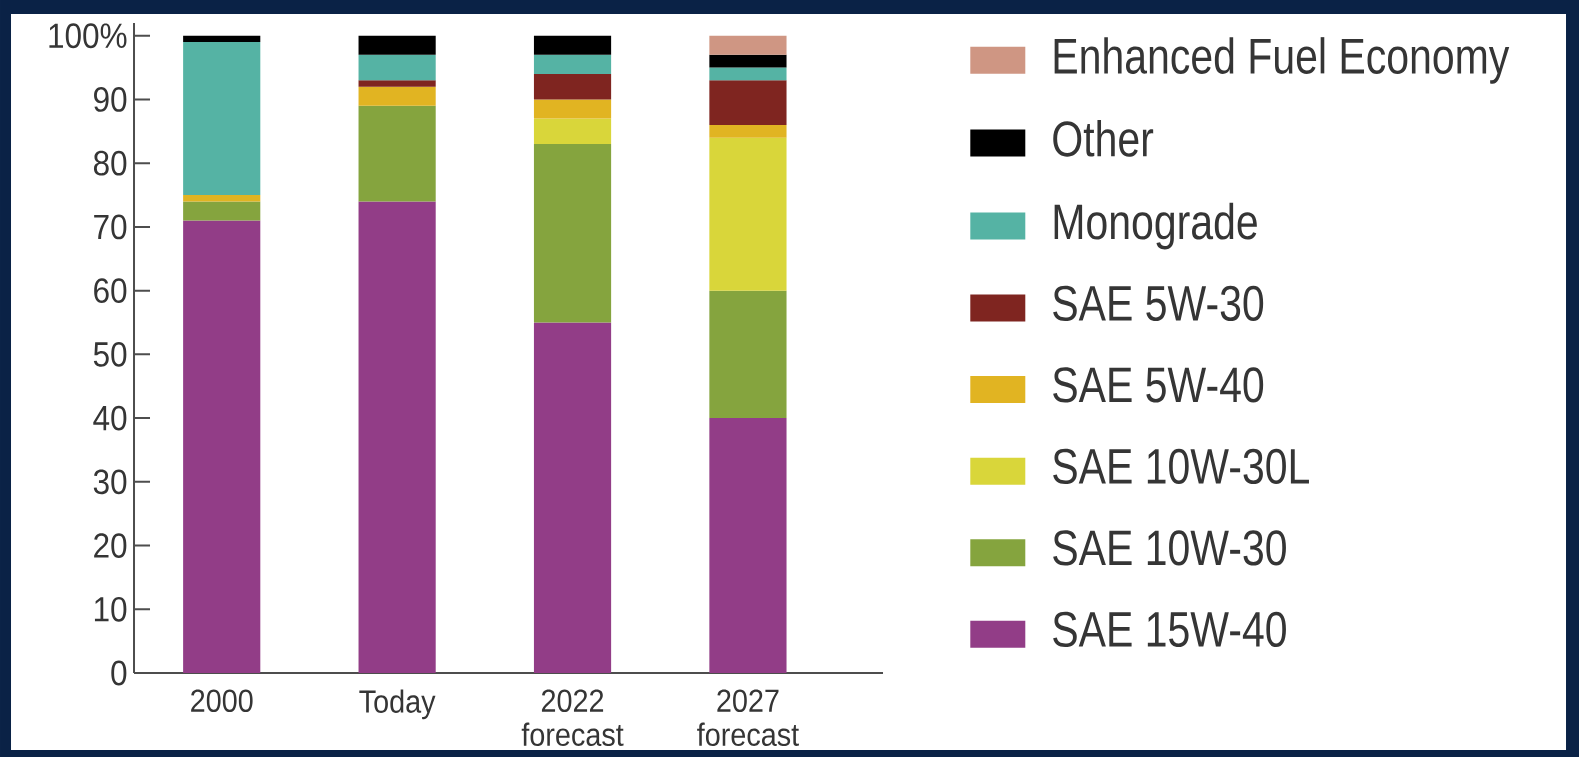  I want to click on legend-label: SAE 15W-40, so click(1169, 629).